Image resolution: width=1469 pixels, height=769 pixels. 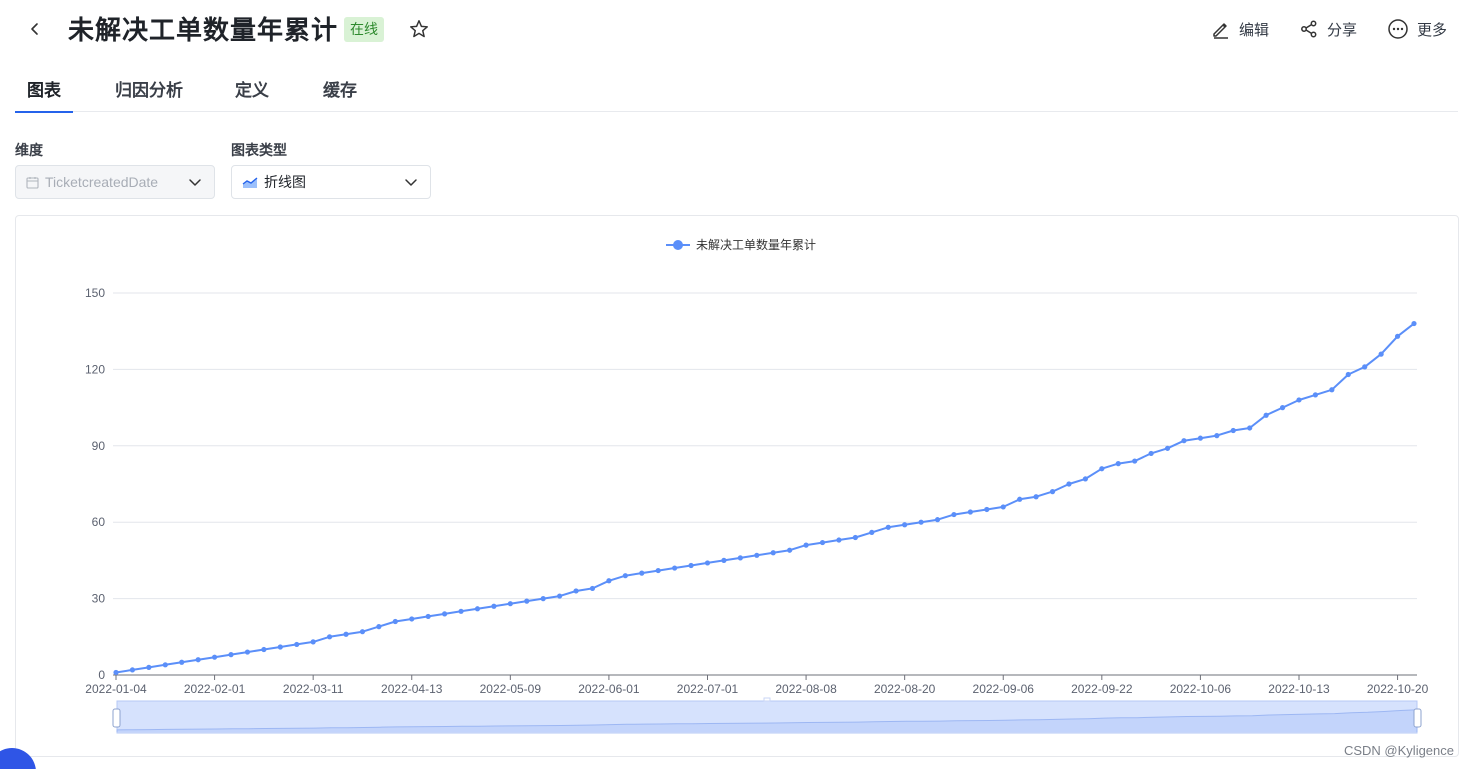 What do you see at coordinates (195, 182) in the screenshot?
I see `chevron-down-icon` at bounding box center [195, 182].